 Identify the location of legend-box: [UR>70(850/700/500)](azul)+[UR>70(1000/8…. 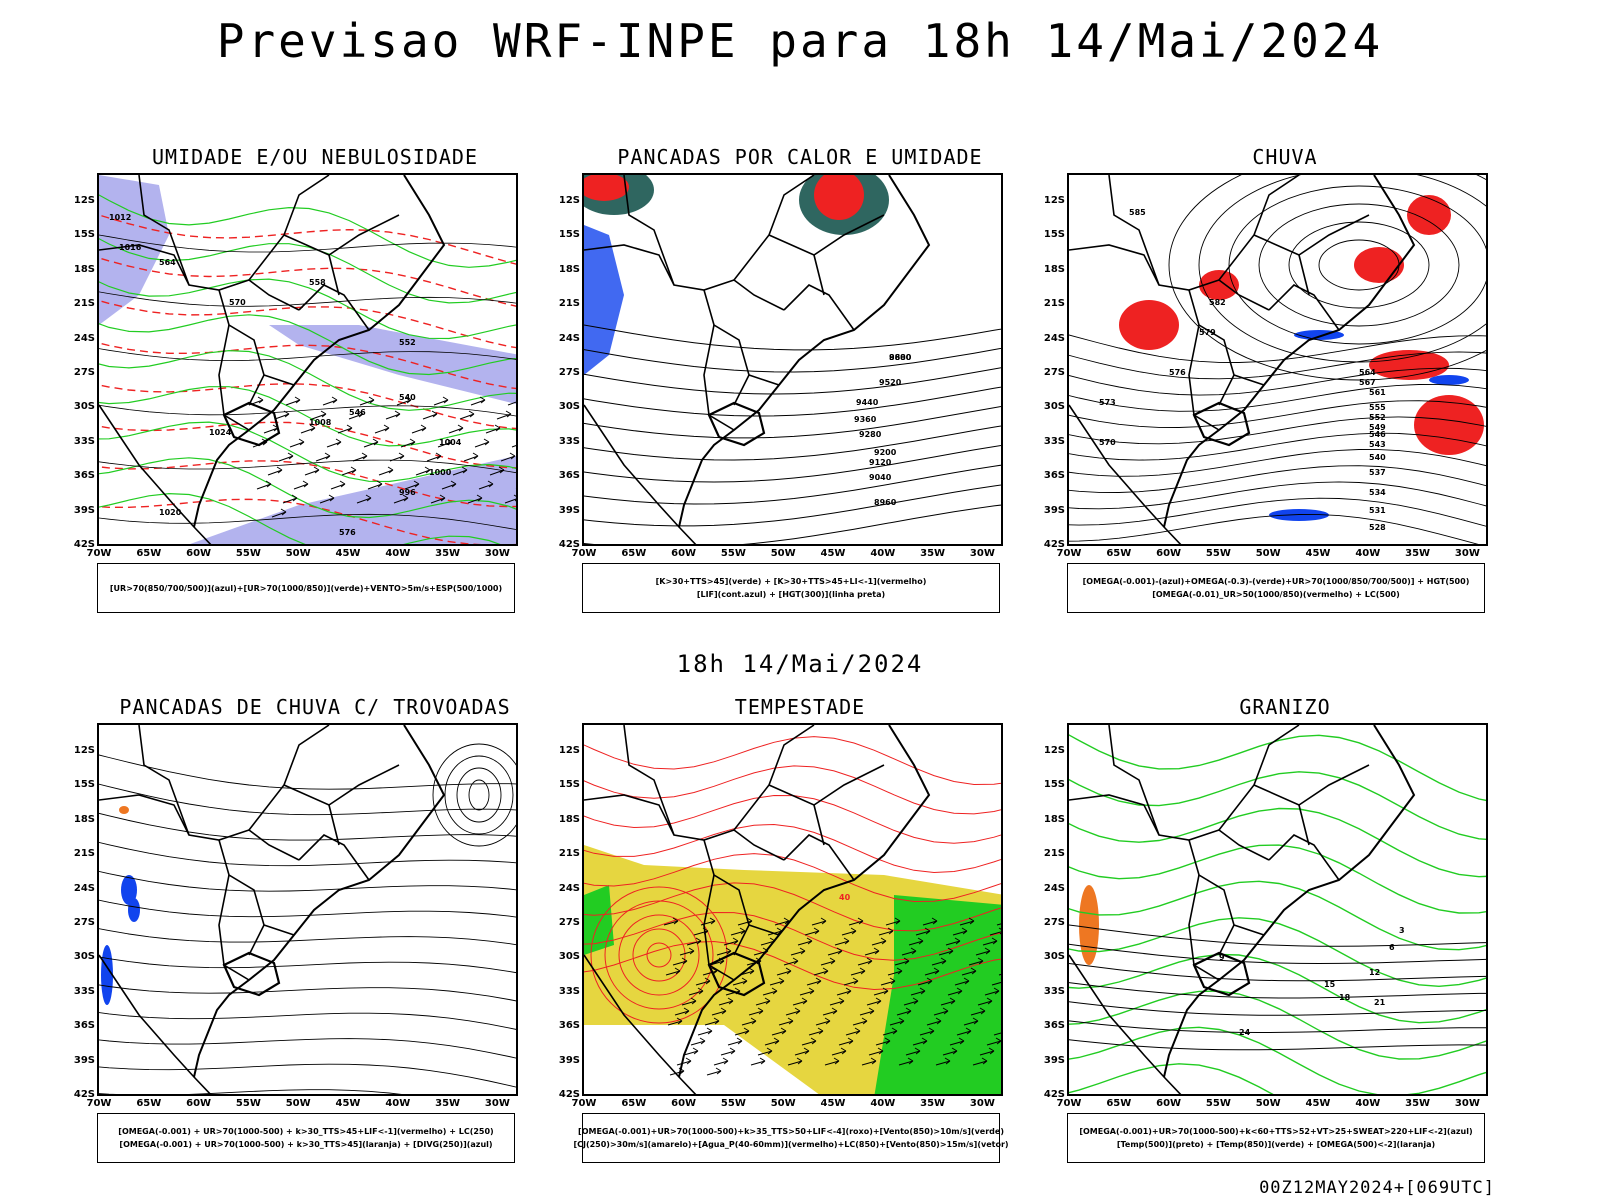
(306, 588).